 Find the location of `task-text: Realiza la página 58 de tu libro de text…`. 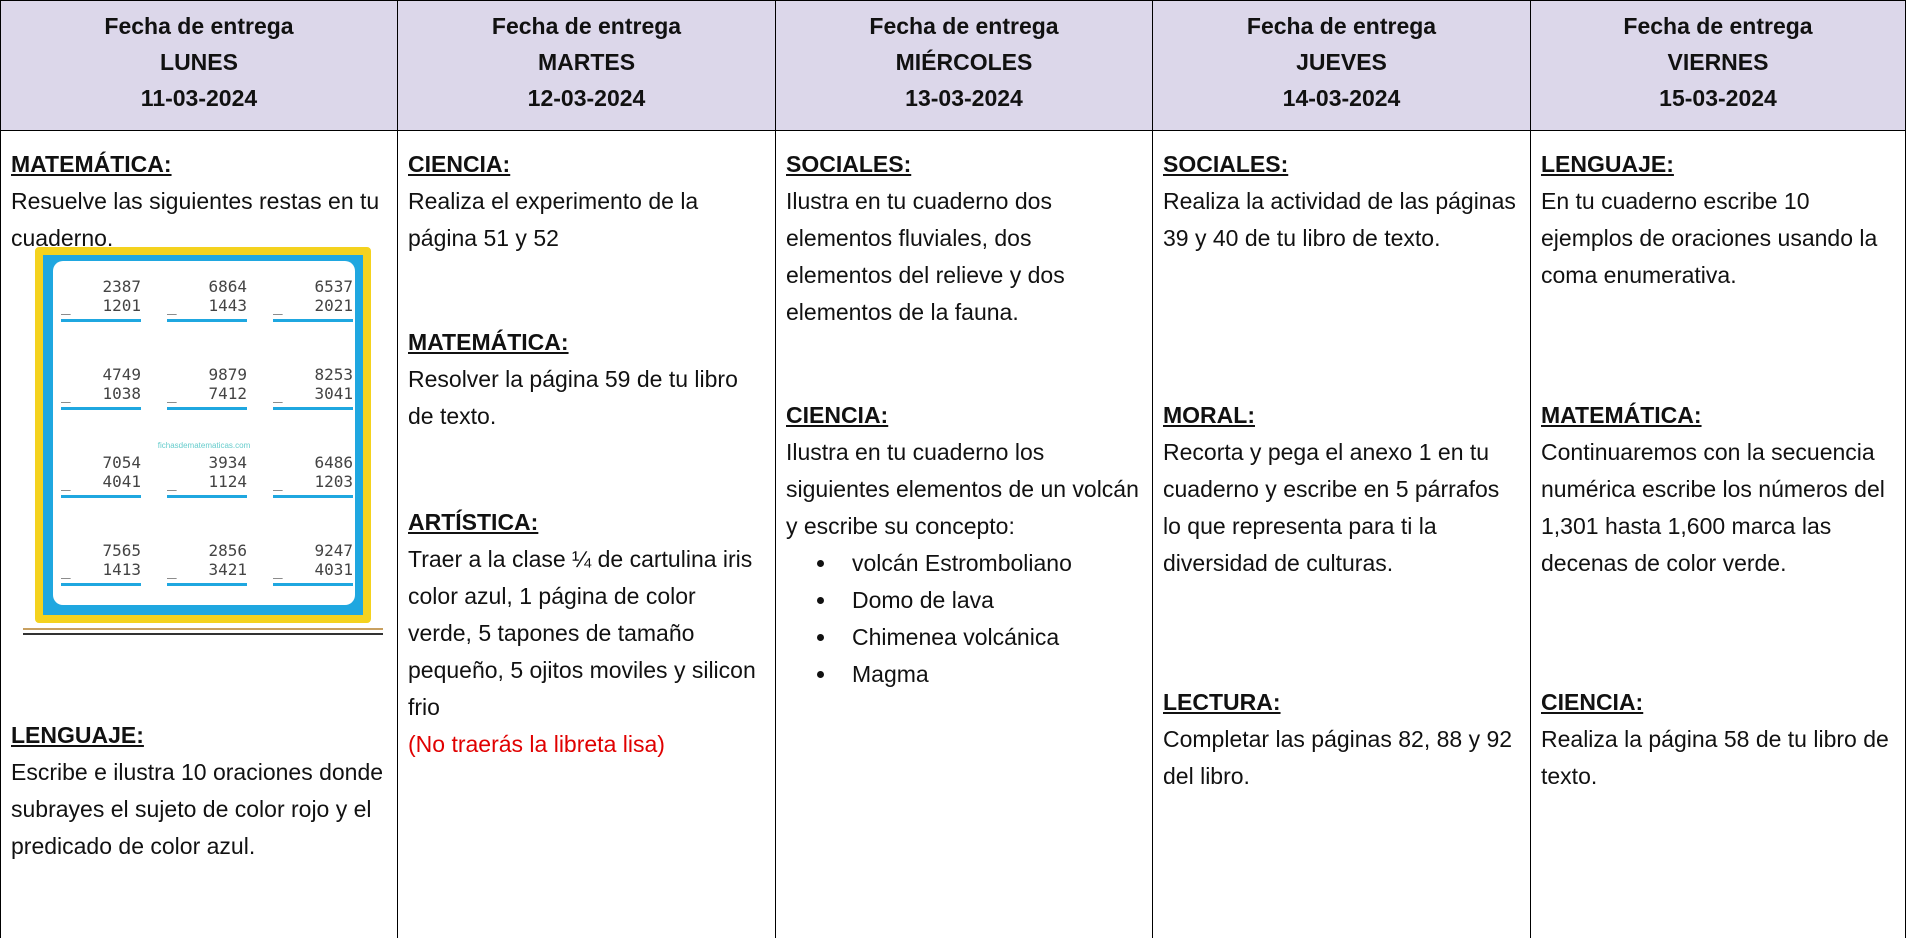

task-text: Realiza la página 58 de tu libro de text… is located at coordinates (1715, 757).